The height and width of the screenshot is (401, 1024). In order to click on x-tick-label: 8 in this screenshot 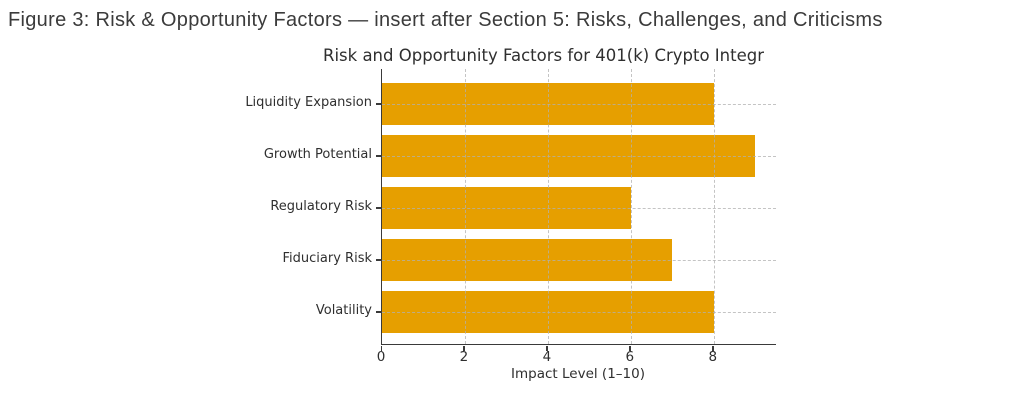, I will do `click(713, 357)`.